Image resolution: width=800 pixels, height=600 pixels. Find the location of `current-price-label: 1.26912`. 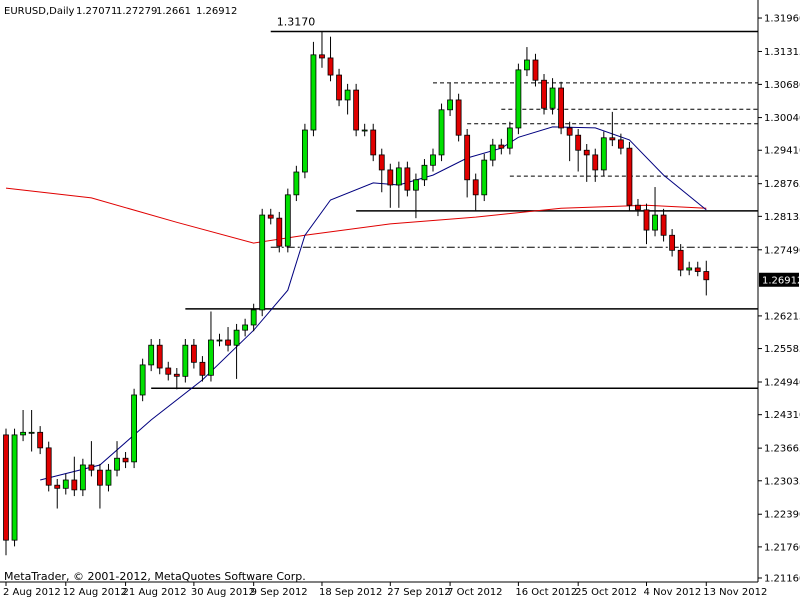

current-price-label: 1.26912 is located at coordinates (781, 280).